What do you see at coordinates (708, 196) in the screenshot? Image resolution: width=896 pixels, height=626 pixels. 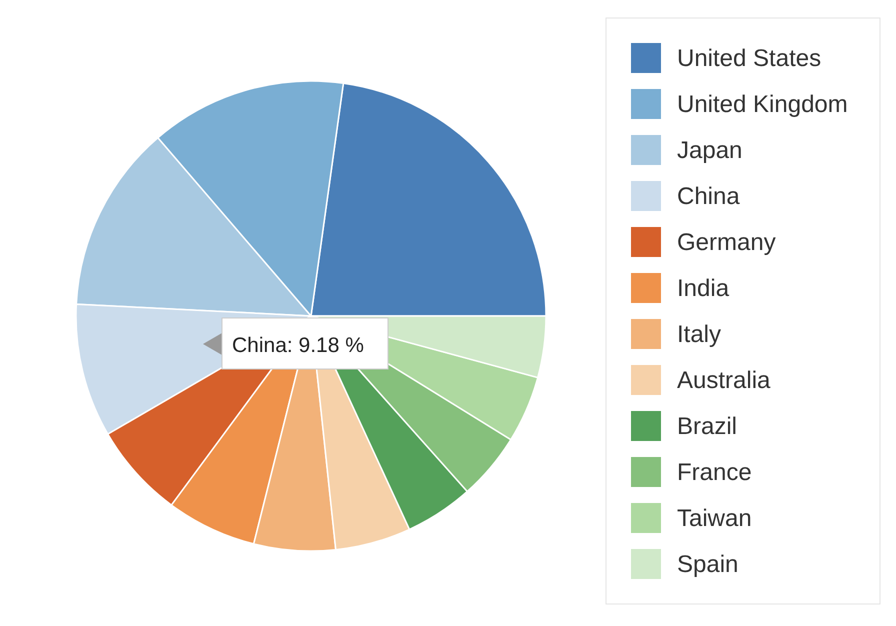 I see `legend-label: China` at bounding box center [708, 196].